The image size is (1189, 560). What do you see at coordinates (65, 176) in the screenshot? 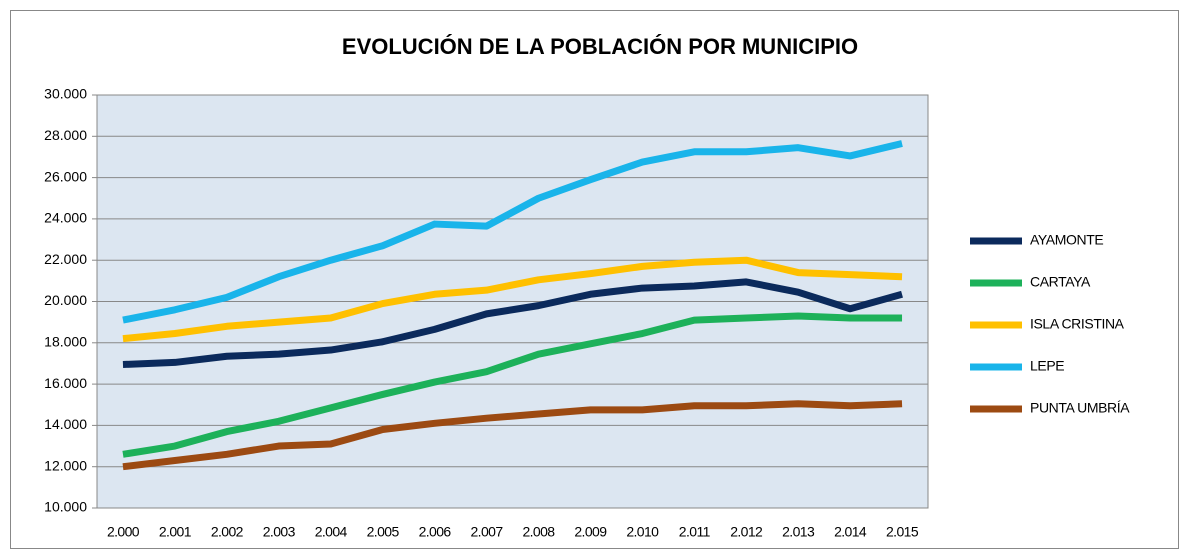
I see `y-tick-label: 26.000` at bounding box center [65, 176].